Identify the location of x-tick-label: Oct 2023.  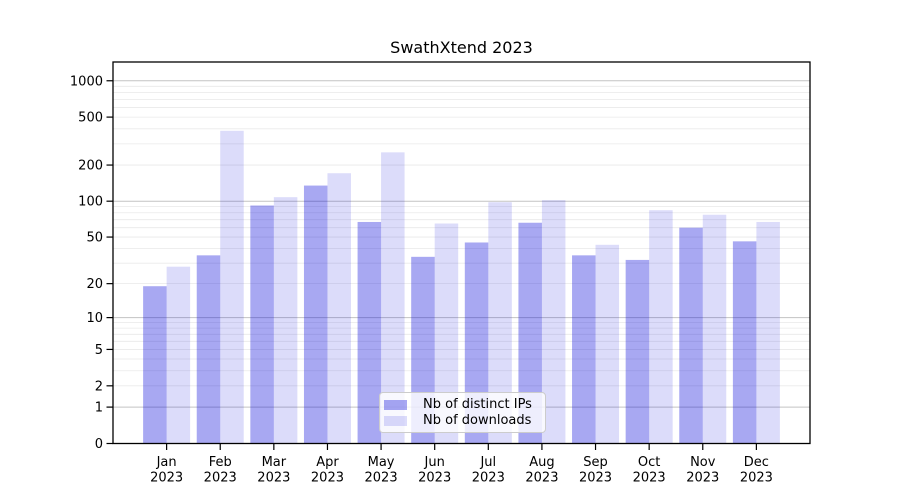
(649, 470).